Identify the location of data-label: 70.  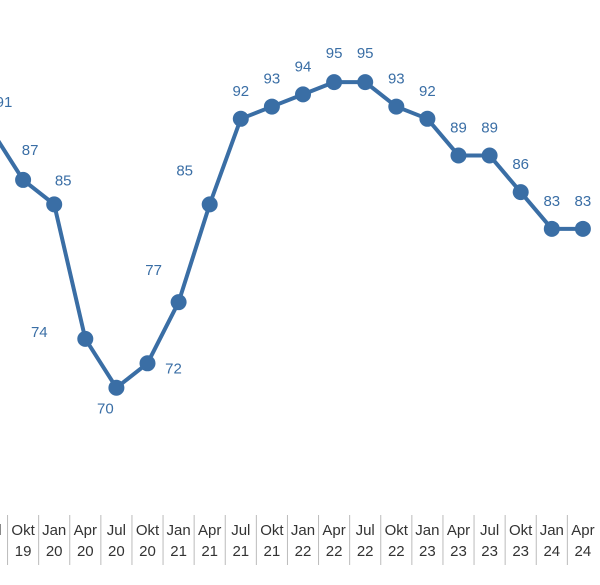
(105, 409).